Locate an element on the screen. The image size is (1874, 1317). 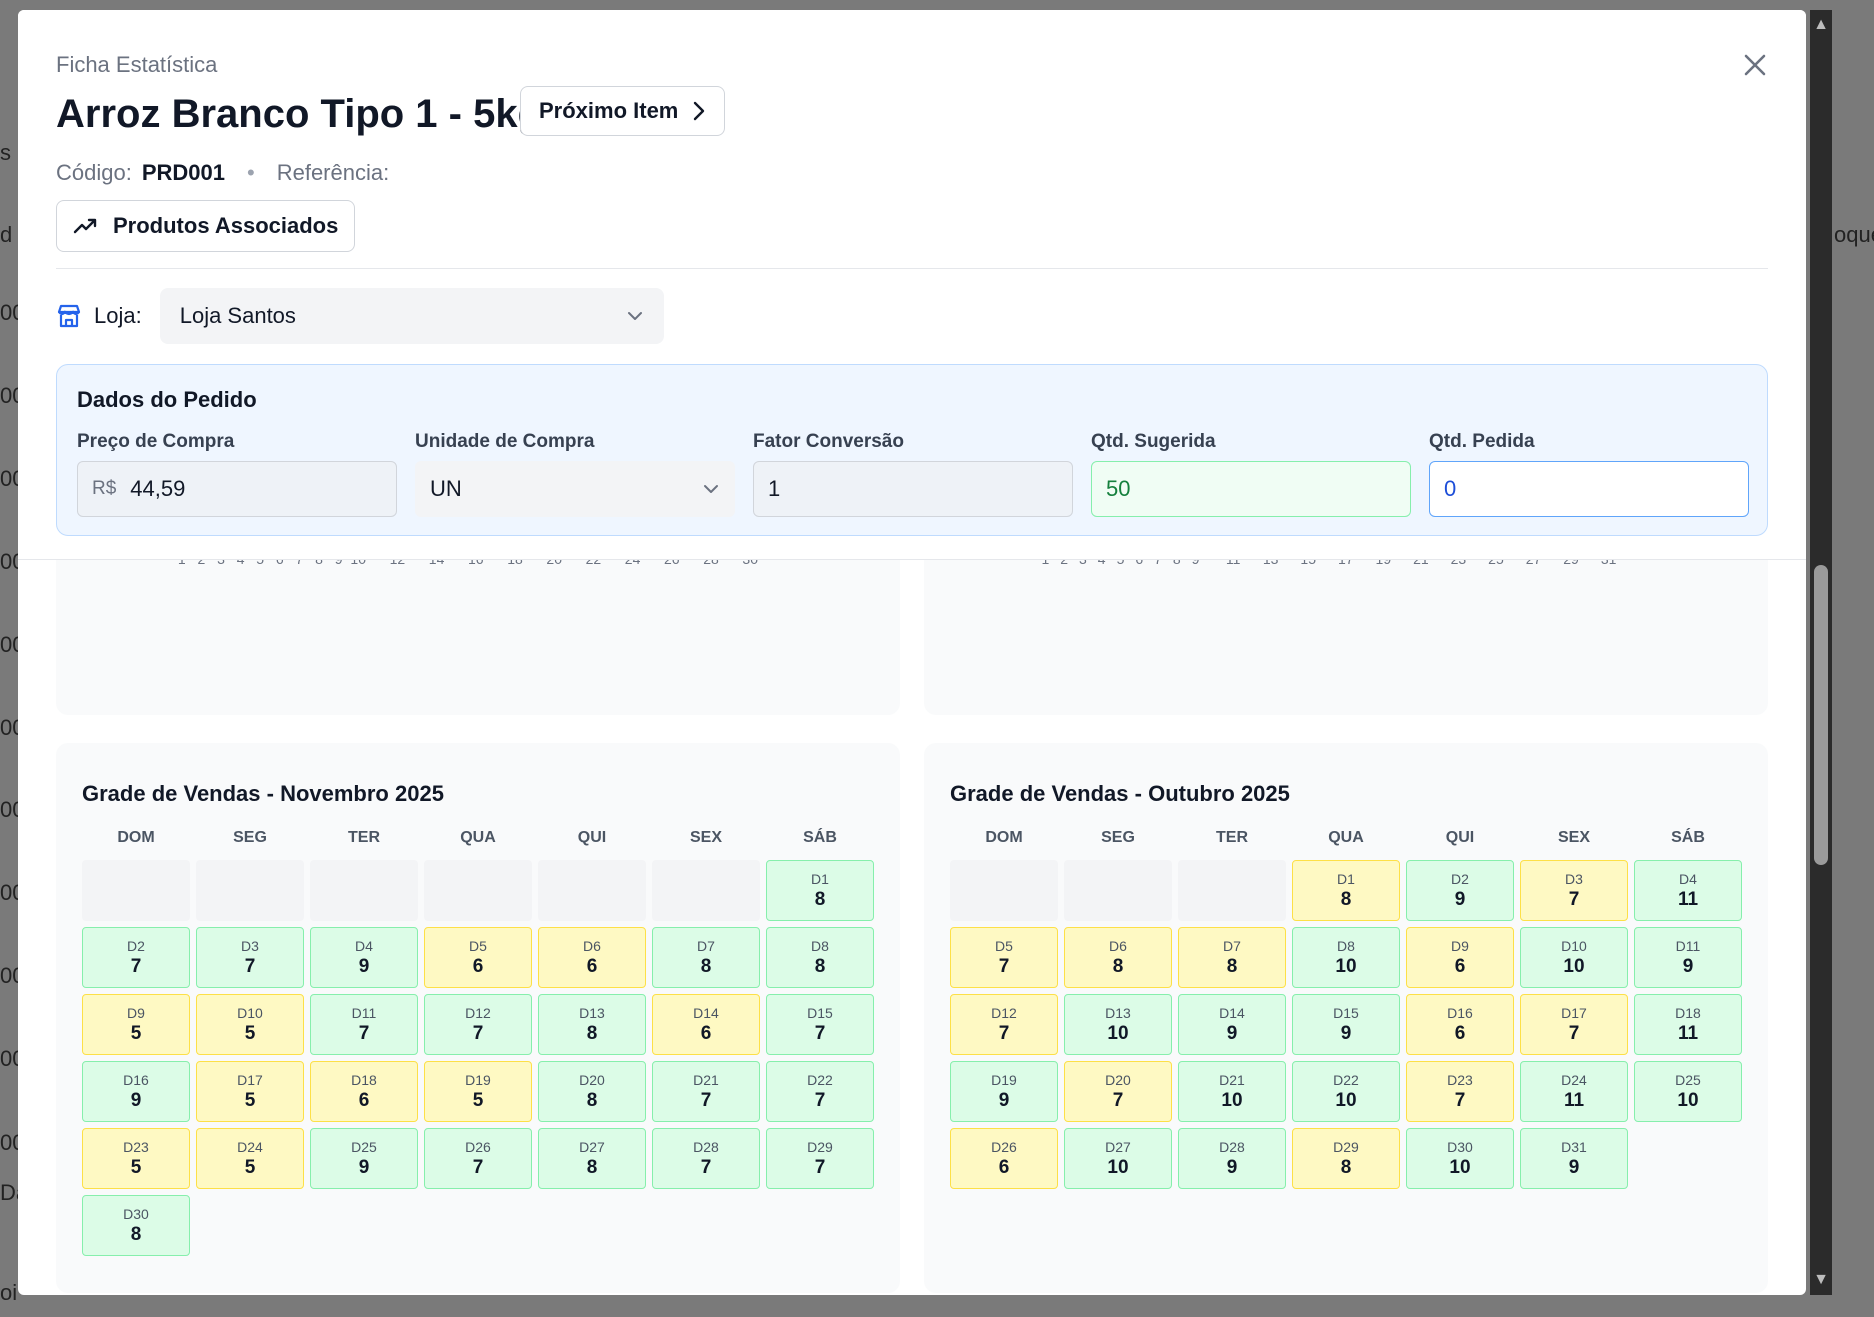
day-cell: D28 9 is located at coordinates (1232, 1158).